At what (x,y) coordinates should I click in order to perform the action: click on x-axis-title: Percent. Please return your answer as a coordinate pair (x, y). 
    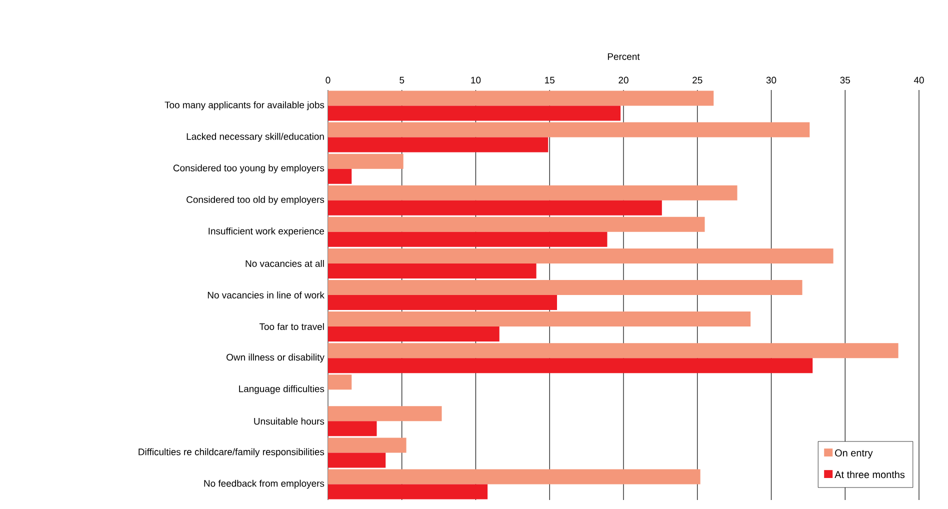
    Looking at the image, I should click on (624, 56).